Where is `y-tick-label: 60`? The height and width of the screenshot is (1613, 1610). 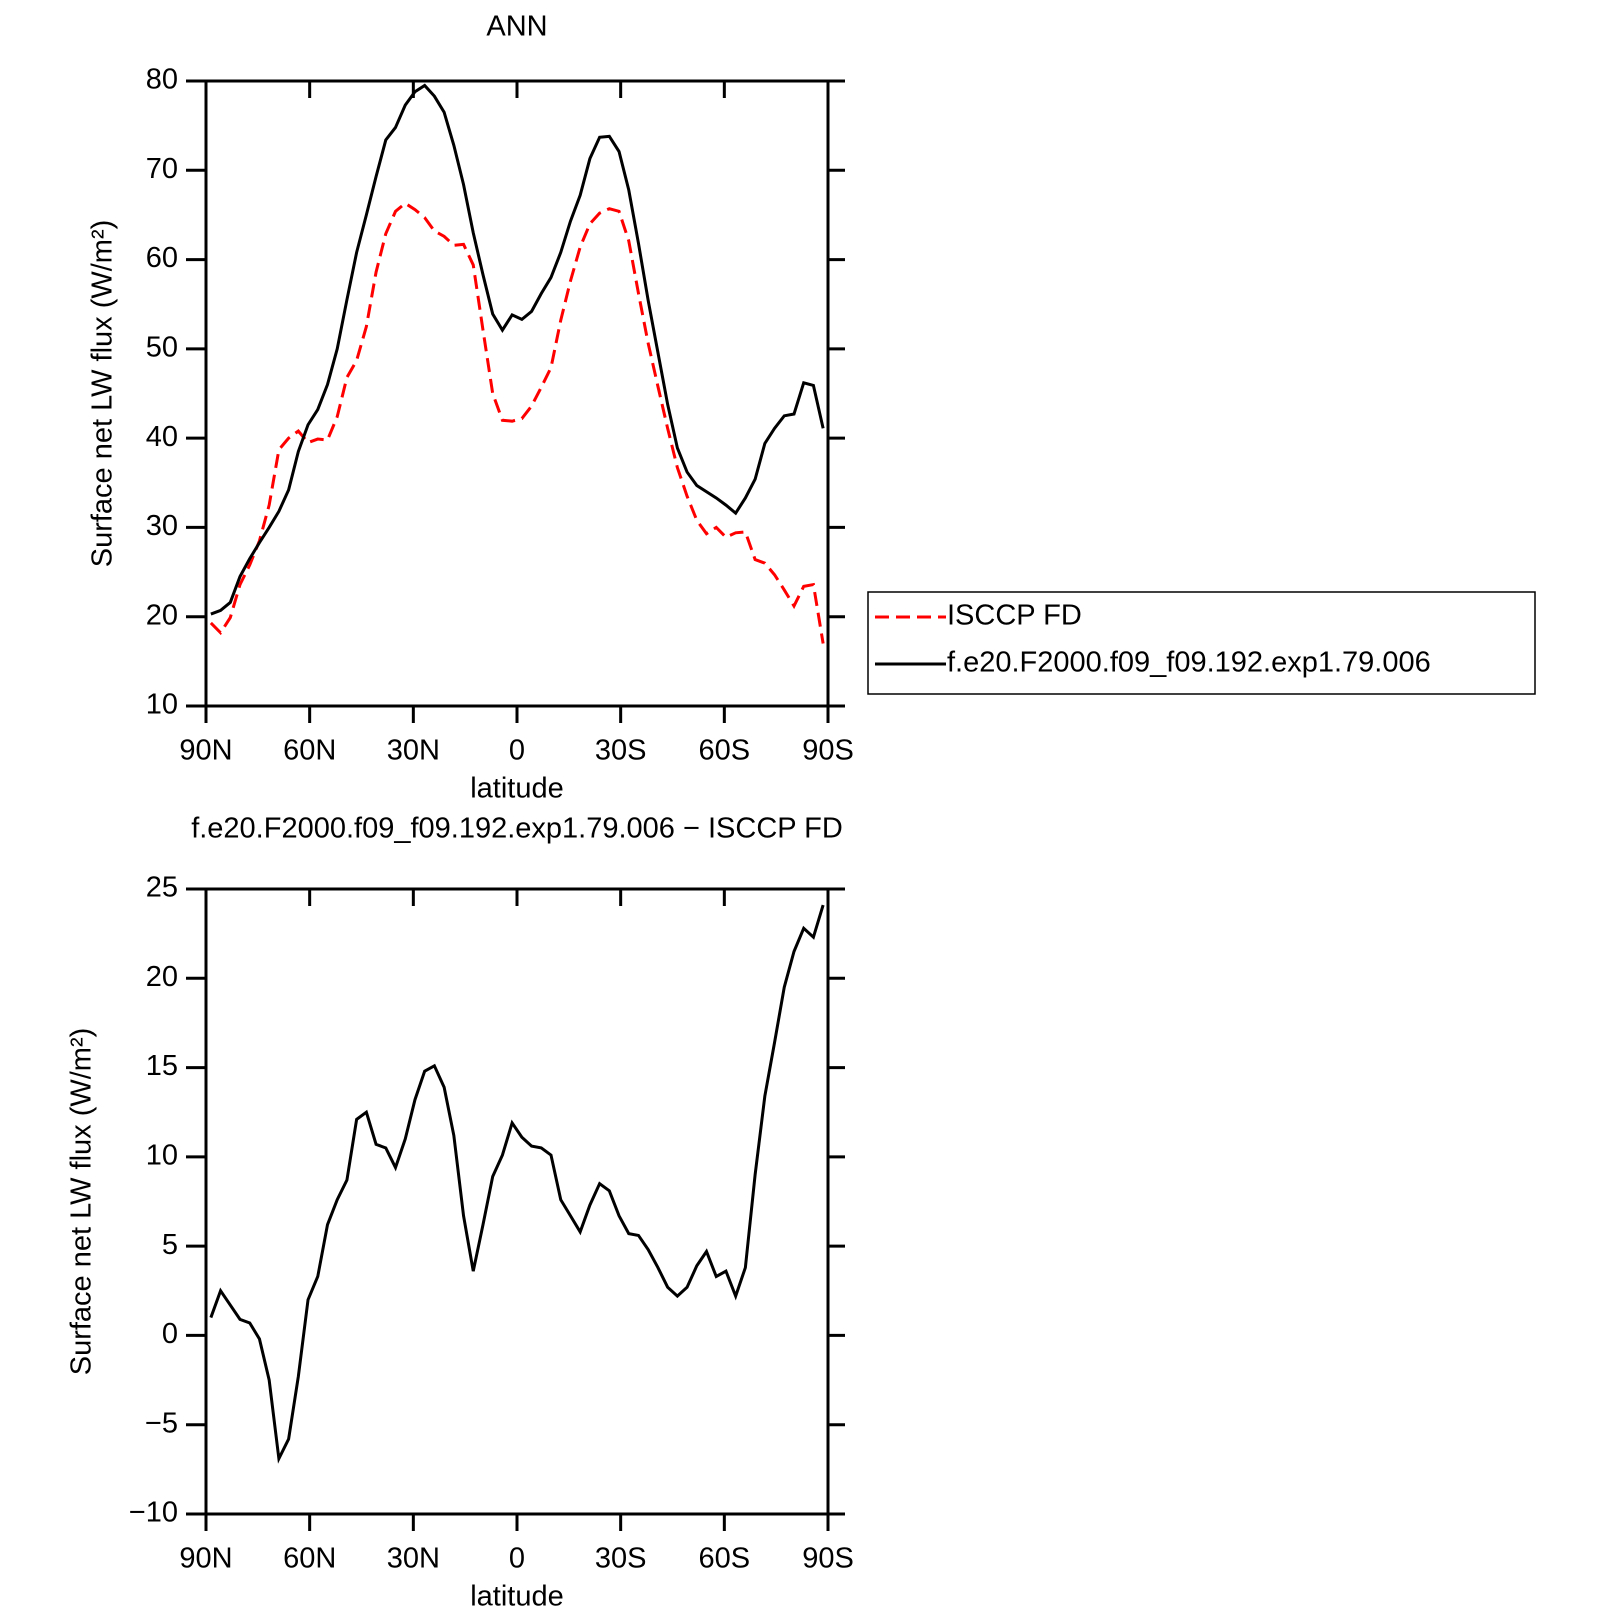
y-tick-label: 60 is located at coordinates (162, 258).